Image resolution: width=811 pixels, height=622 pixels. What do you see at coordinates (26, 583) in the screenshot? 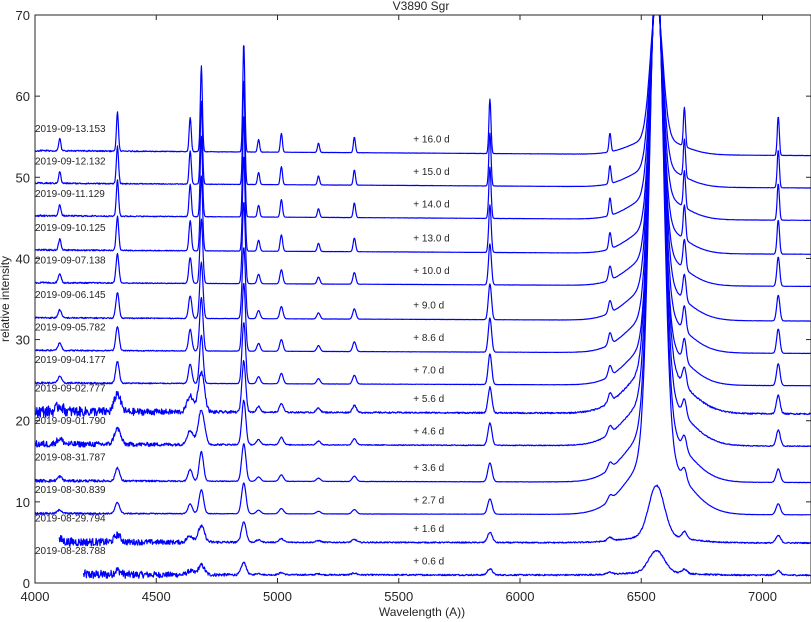
I see `y-tick-label: 0` at bounding box center [26, 583].